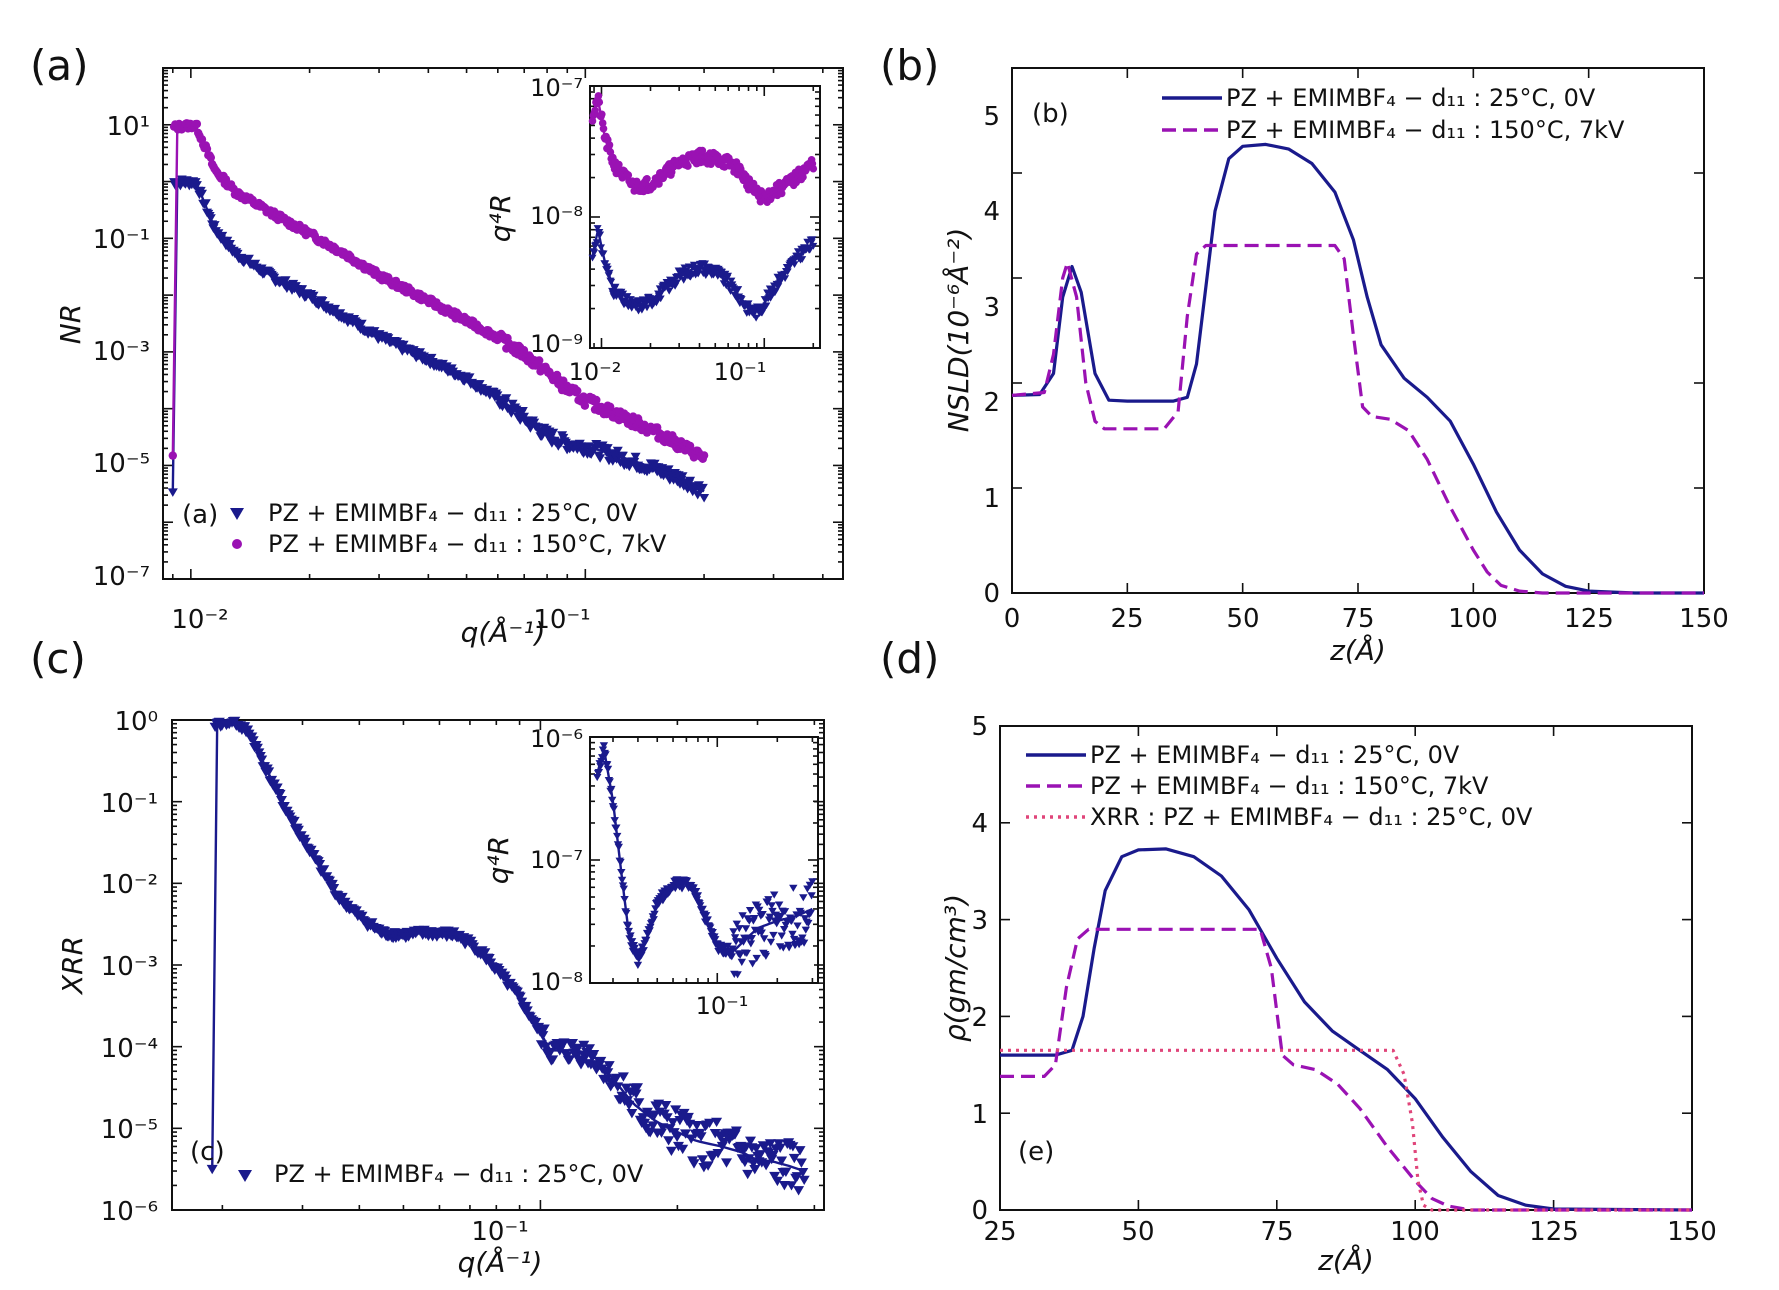 This screenshot has height=1290, width=1779. Describe the element at coordinates (1357, 368) in the screenshot. I see `panel-b-data` at that location.